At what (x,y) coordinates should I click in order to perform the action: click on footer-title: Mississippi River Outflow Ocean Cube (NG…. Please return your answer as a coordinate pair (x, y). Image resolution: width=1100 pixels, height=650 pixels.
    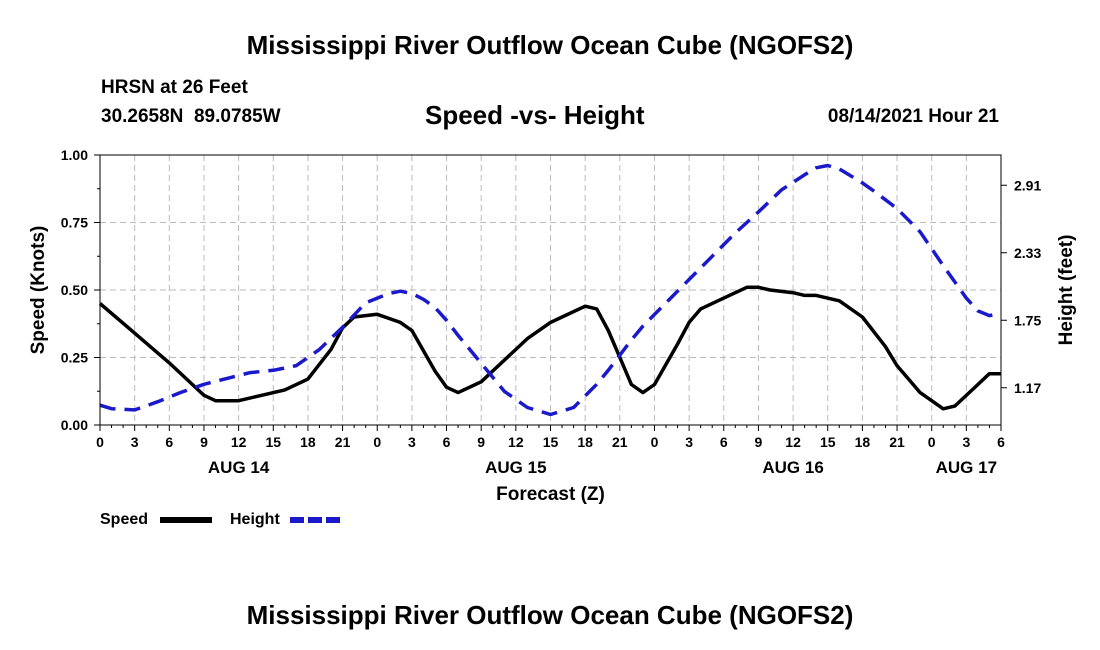
    Looking at the image, I should click on (550, 615).